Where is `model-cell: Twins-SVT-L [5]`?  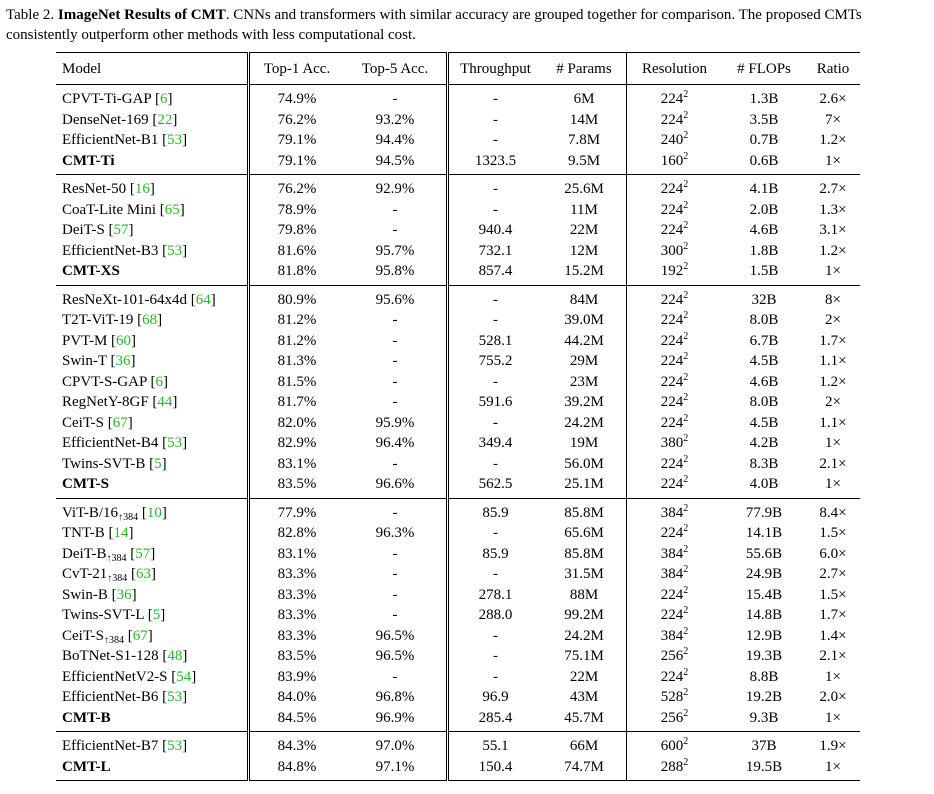 model-cell: Twins-SVT-L [5] is located at coordinates (114, 615).